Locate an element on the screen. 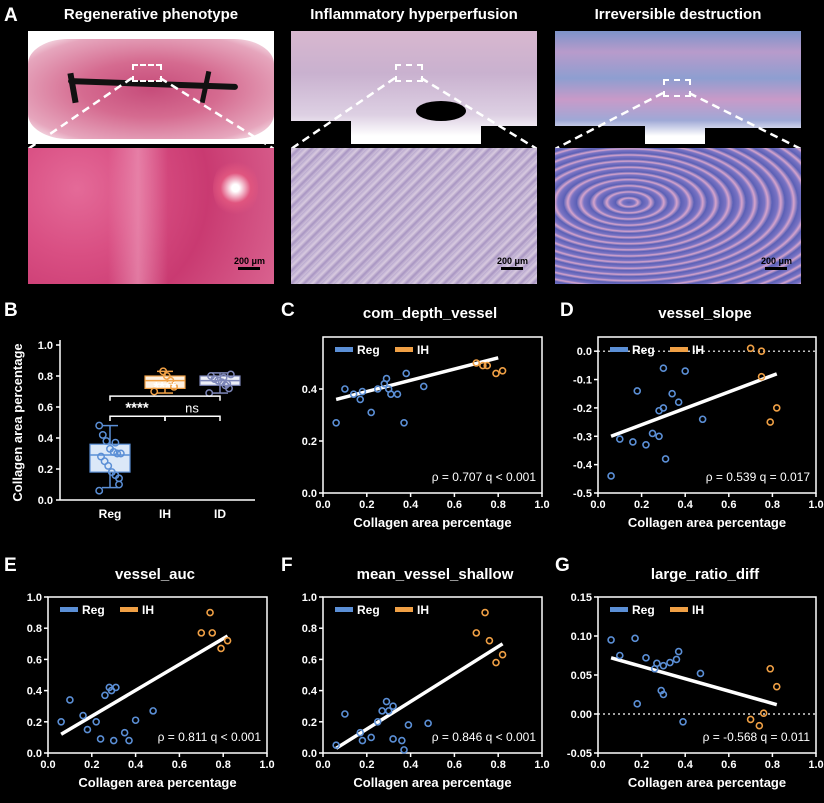 Image resolution: width=824 pixels, height=803 pixels. panel-e-title: vessel_auc is located at coordinates (155, 574).